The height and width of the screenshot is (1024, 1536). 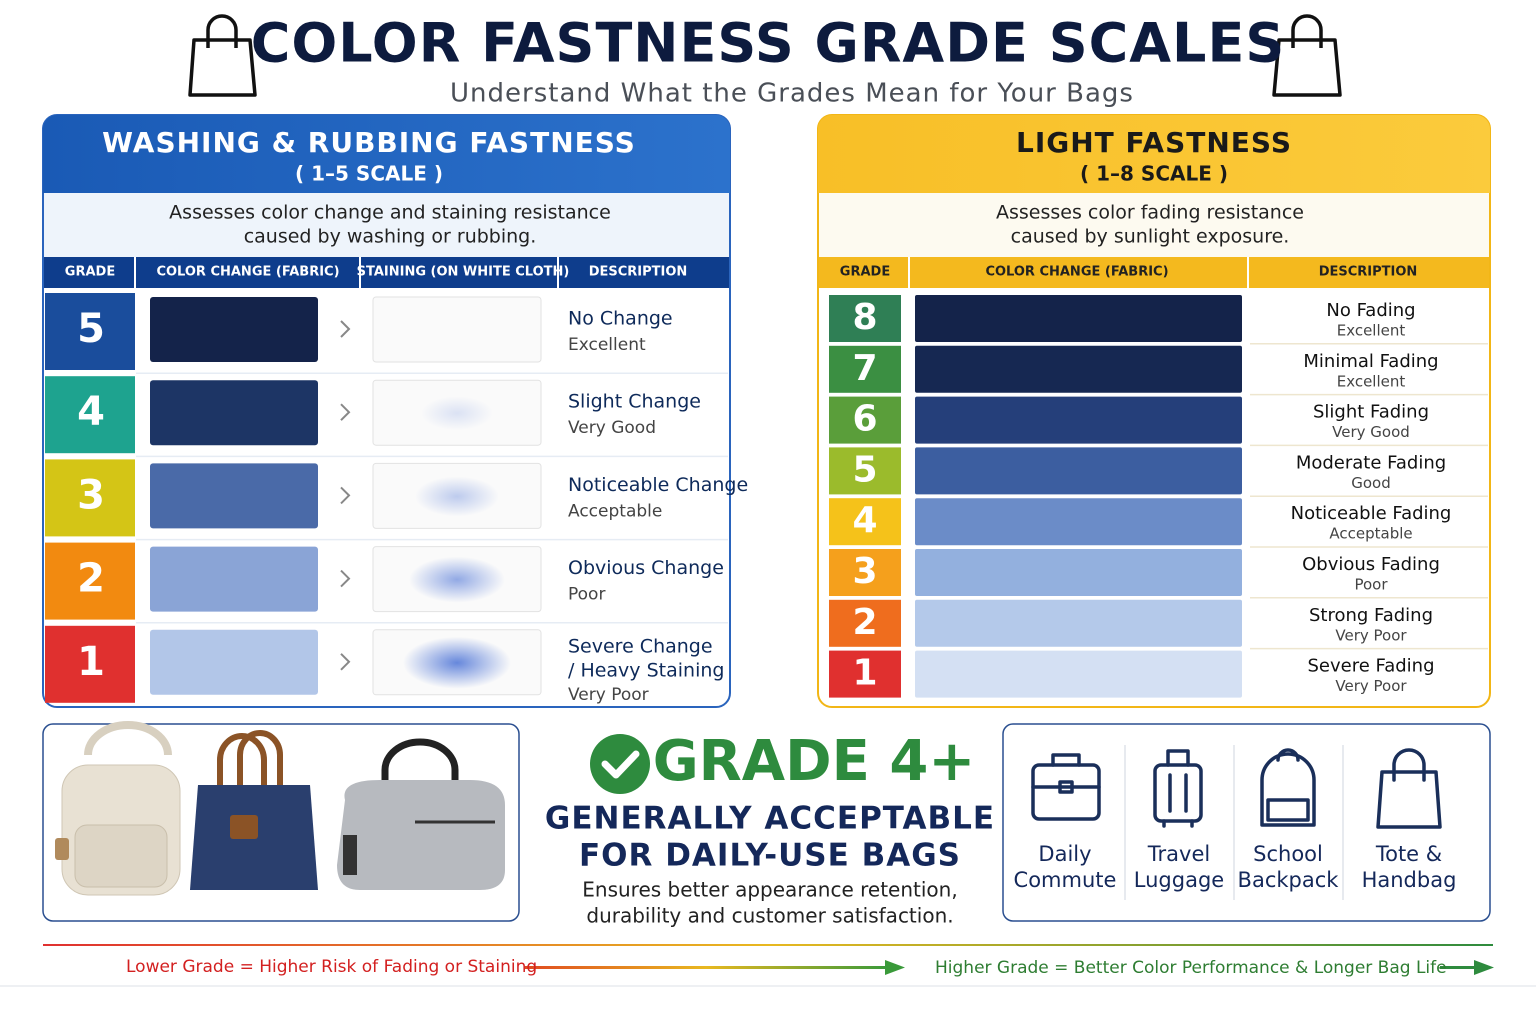 I want to click on grade-fading: Obvious Fading, so click(x=1371, y=564).